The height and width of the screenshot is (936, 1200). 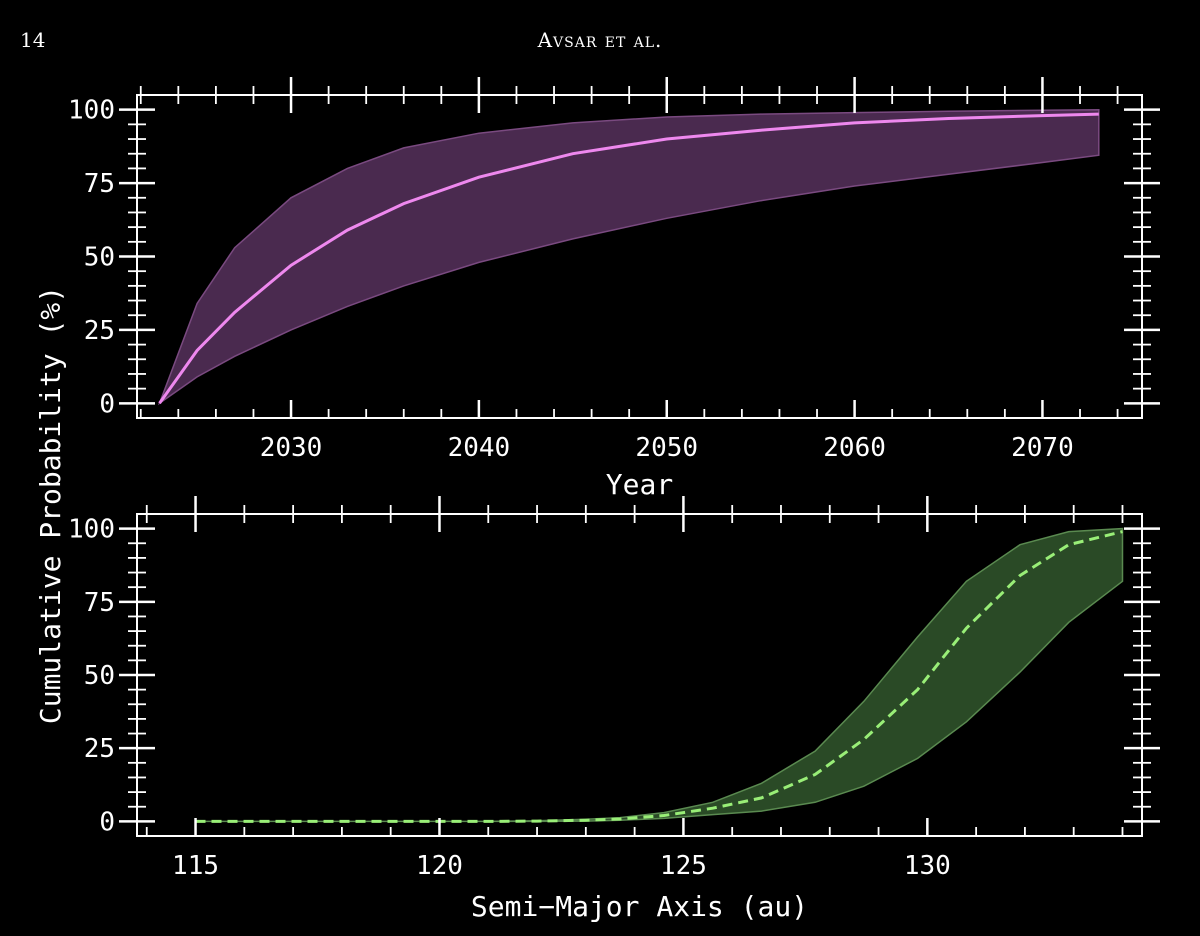 What do you see at coordinates (683, 866) in the screenshot?
I see `x-tick-label: 125` at bounding box center [683, 866].